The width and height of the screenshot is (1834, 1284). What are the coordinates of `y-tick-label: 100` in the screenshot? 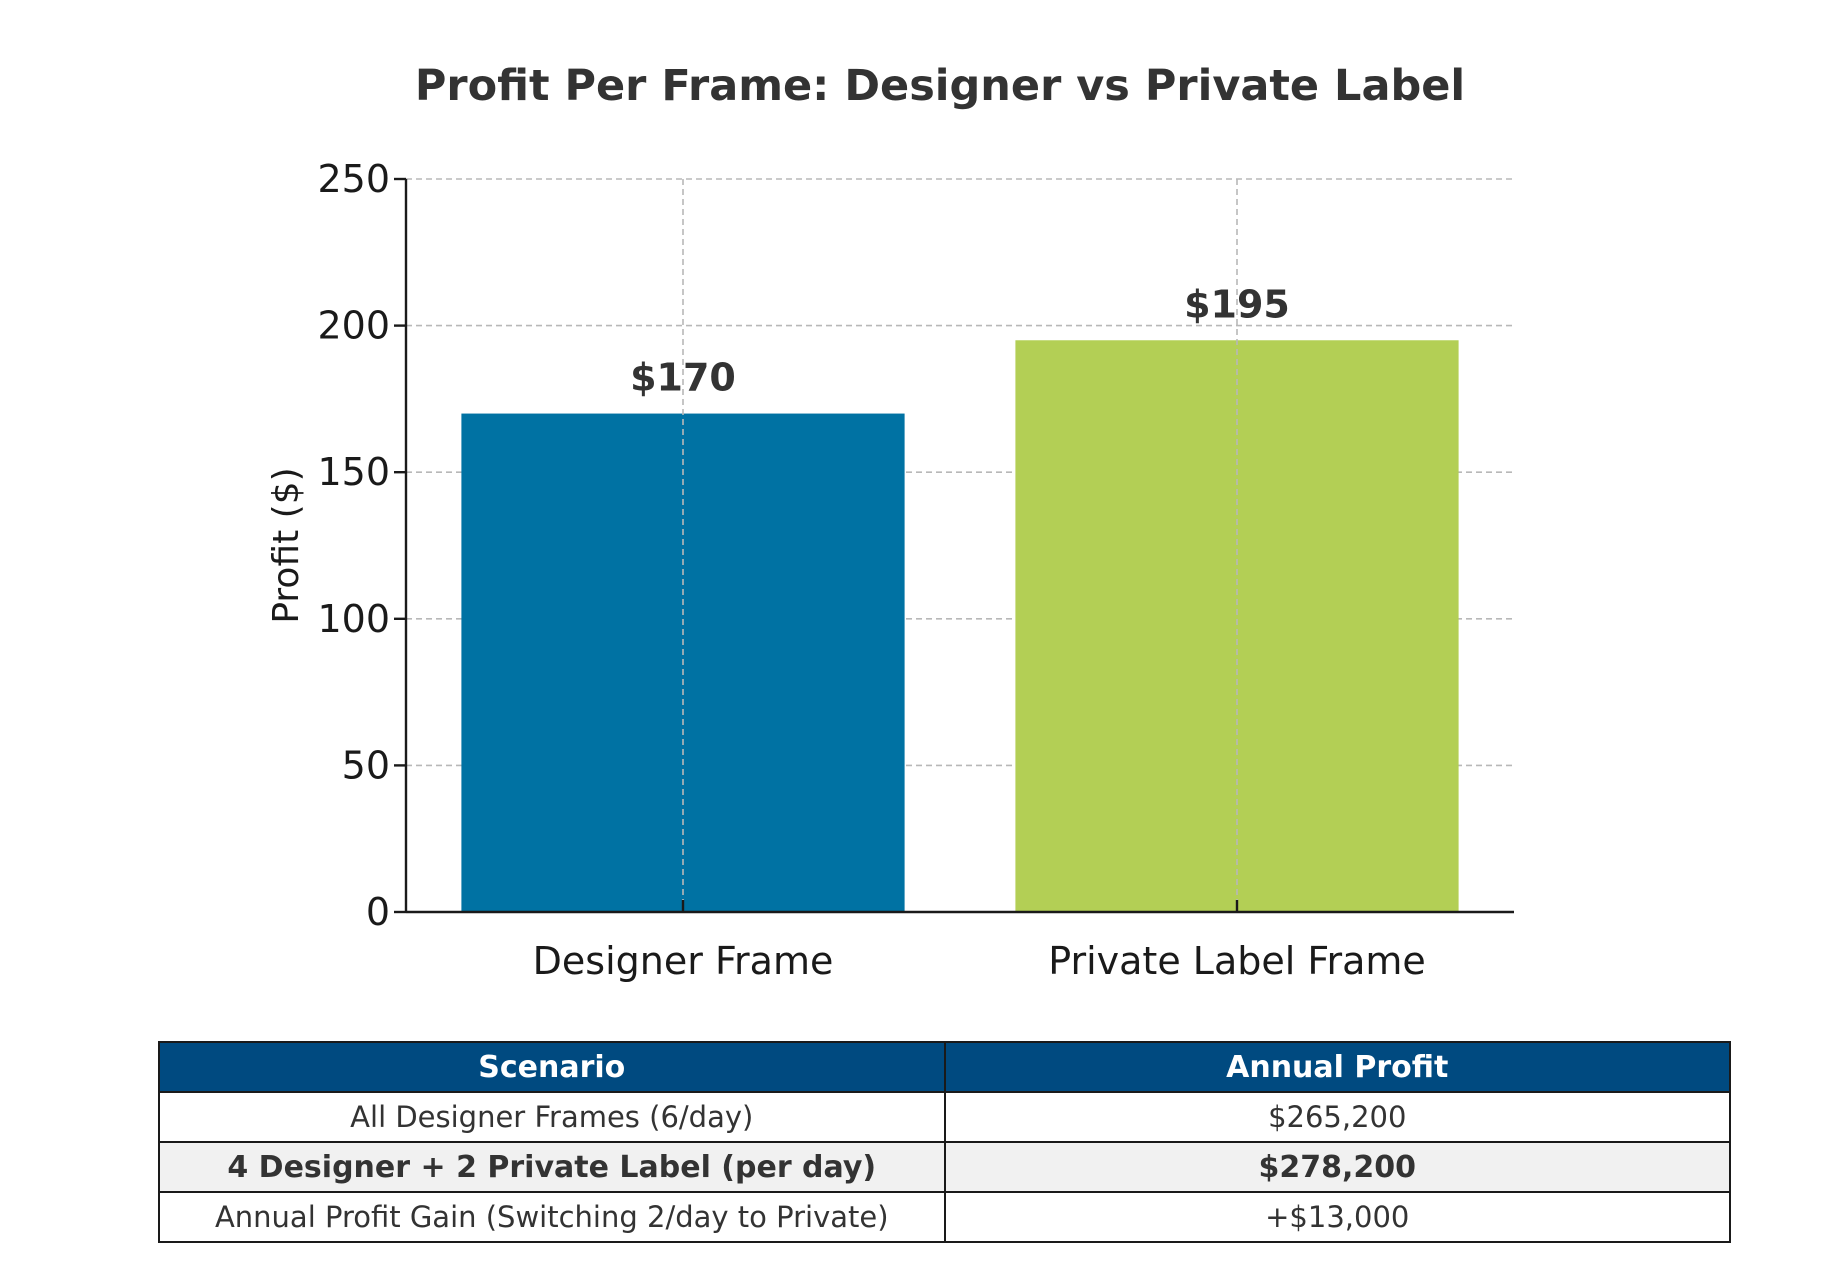 It's located at (353, 619).